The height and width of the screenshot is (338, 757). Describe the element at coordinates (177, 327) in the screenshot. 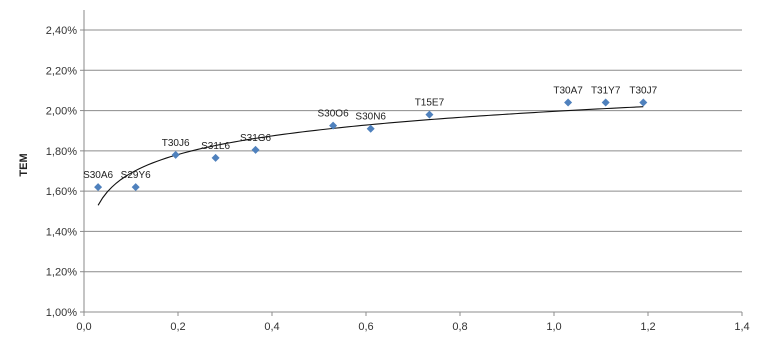

I see `x-tick-label: 0,2` at that location.